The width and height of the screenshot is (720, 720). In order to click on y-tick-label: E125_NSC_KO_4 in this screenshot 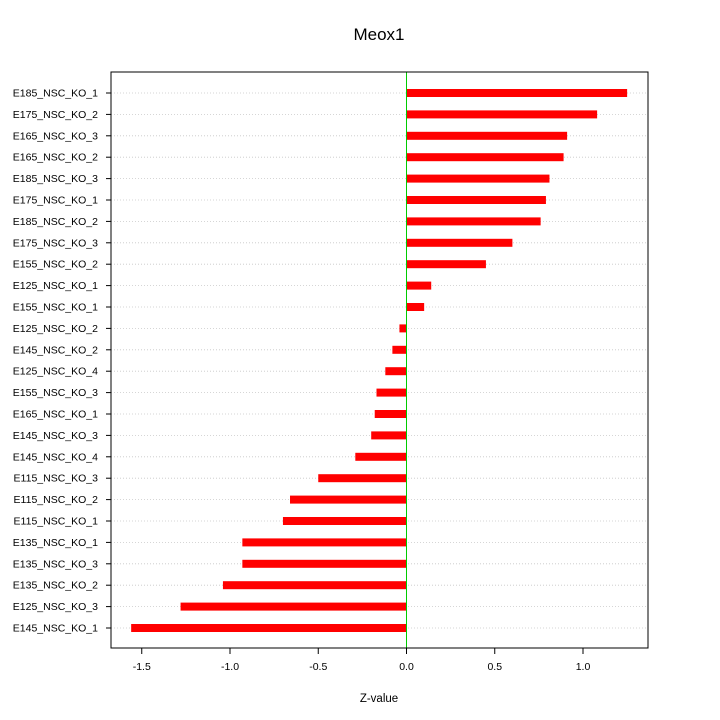, I will do `click(55, 372)`.